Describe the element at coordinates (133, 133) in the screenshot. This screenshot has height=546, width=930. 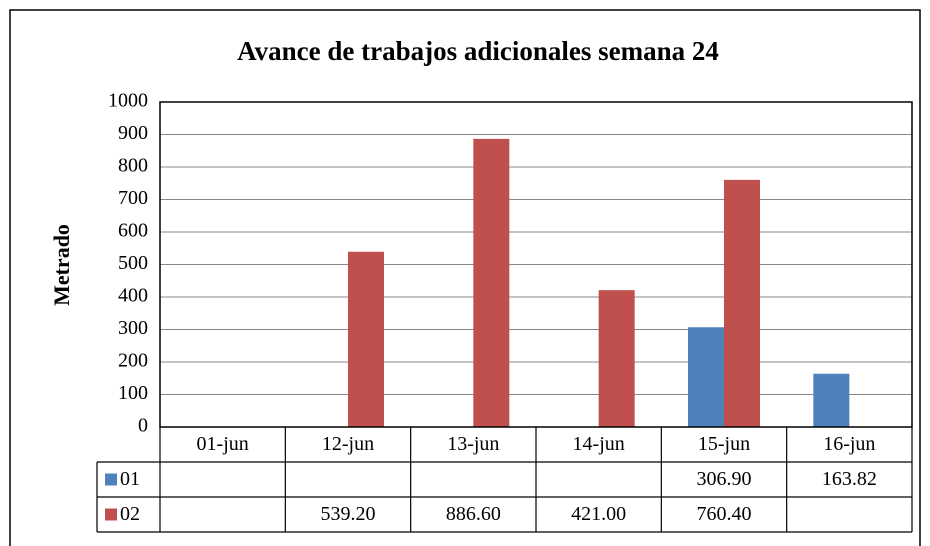
I see `y-tick-label: 900` at that location.